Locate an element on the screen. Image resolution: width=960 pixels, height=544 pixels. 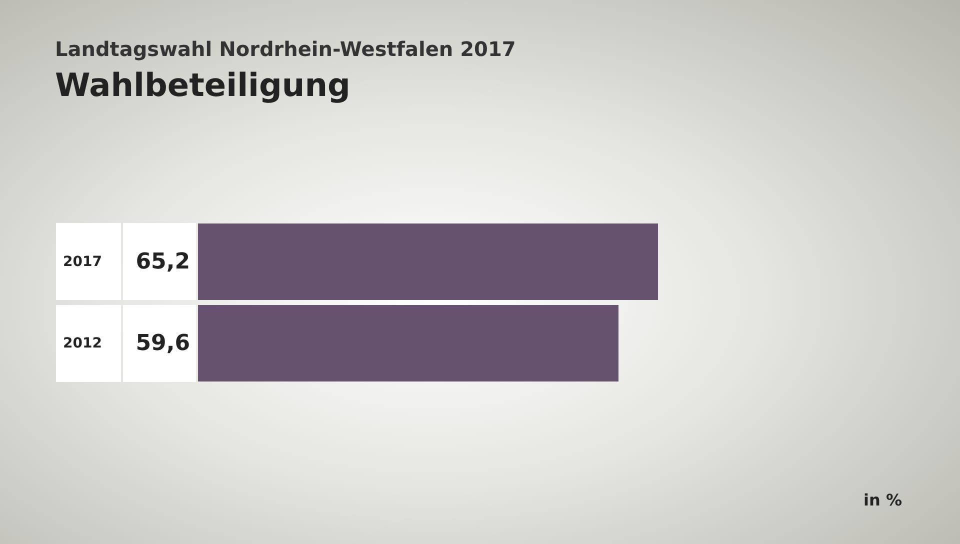
y-tick-label: 2017 is located at coordinates (82, 262).